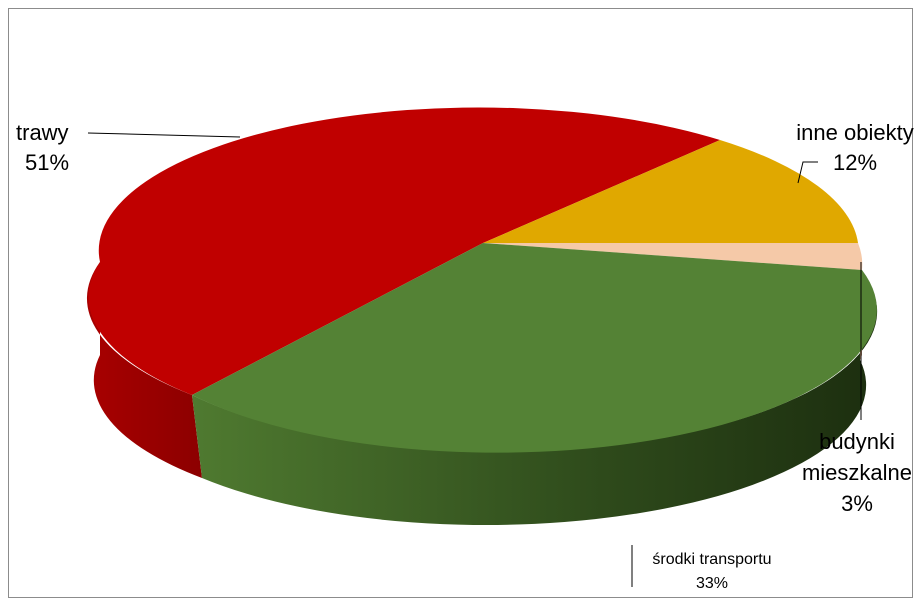  What do you see at coordinates (807, 172) in the screenshot?
I see `leader-line-inne-obiekty` at bounding box center [807, 172].